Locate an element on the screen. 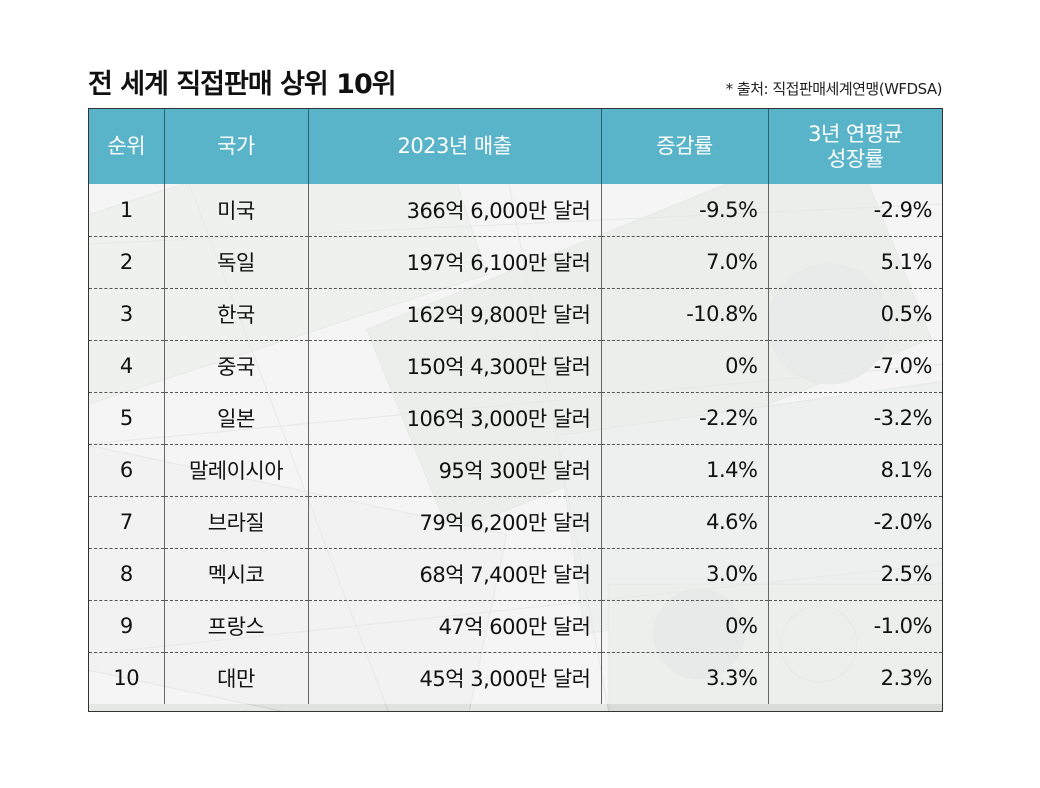 This screenshot has width=1040, height=788. cell-sales: 366억 6,000만 달러 is located at coordinates (455, 210).